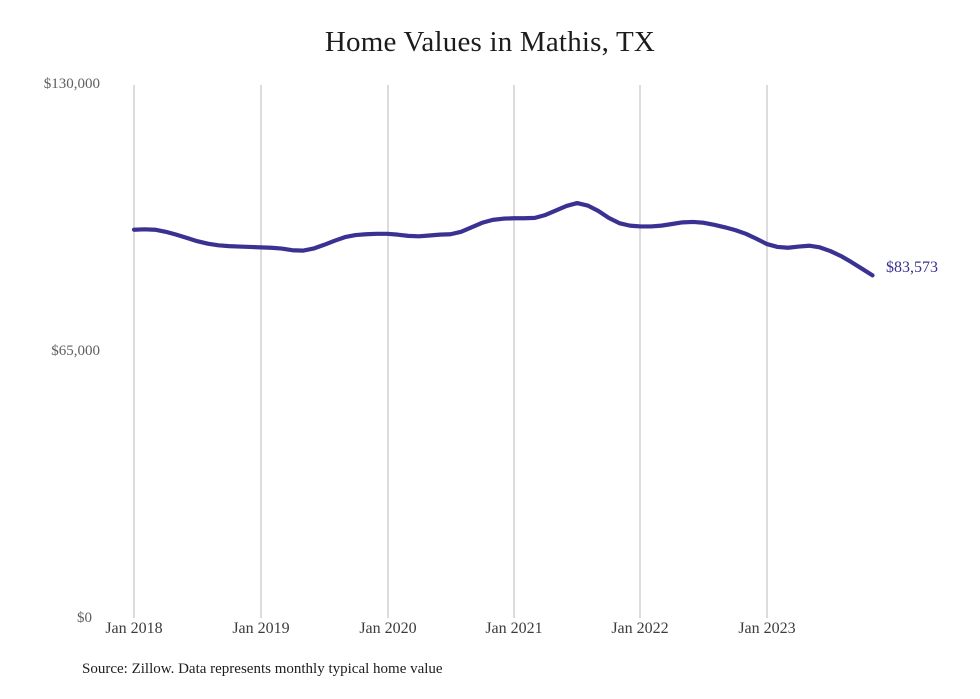  What do you see at coordinates (514, 628) in the screenshot?
I see `x-axis-tick-label-jan-2021: Jan 2021` at bounding box center [514, 628].